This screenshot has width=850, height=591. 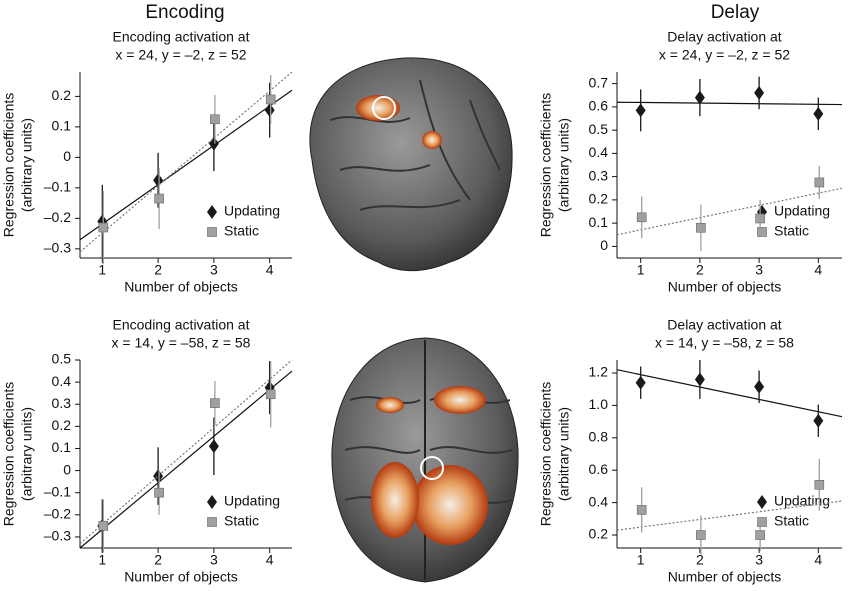 I want to click on y-tick-label: 0.4, so click(x=599, y=501).